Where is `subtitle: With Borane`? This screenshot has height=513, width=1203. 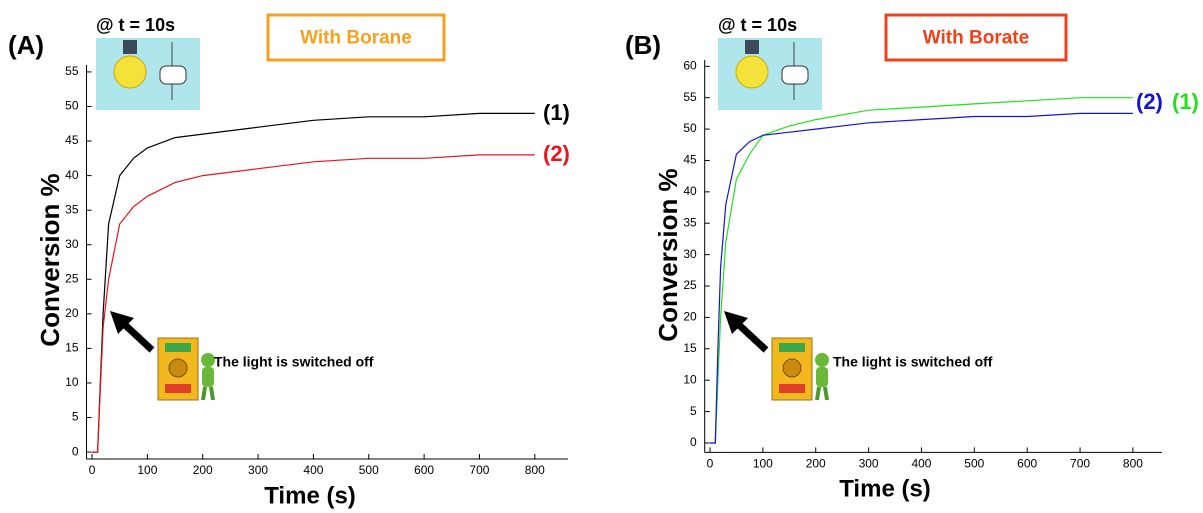
subtitle: With Borane is located at coordinates (356, 38).